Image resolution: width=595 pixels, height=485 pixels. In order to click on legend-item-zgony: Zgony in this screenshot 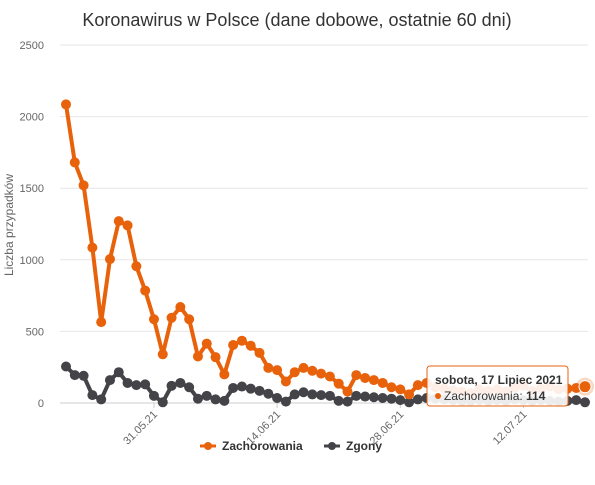, I will do `click(353, 446)`.